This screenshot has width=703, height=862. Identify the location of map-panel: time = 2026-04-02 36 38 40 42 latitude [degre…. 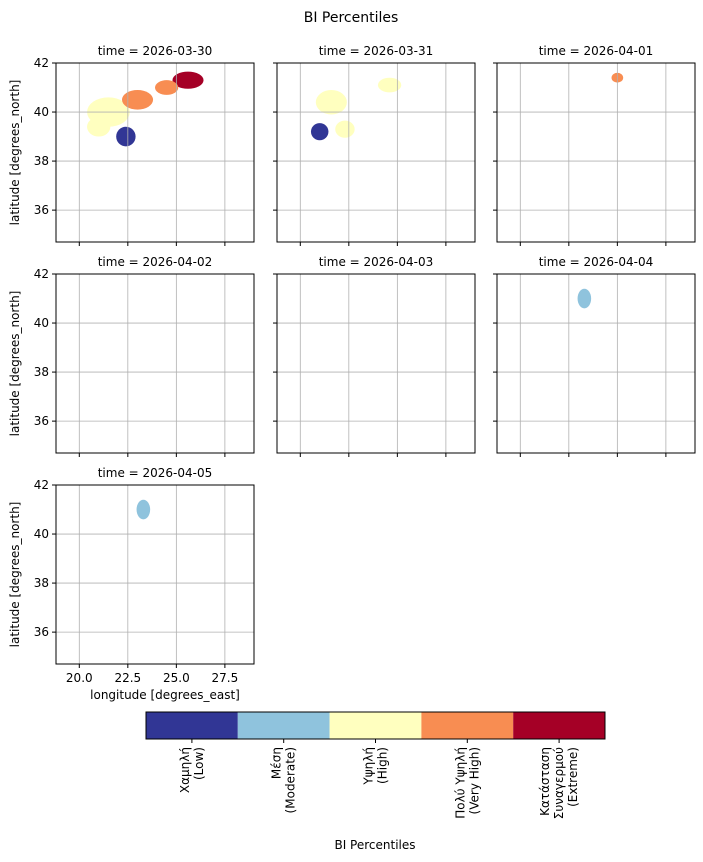
(131, 356).